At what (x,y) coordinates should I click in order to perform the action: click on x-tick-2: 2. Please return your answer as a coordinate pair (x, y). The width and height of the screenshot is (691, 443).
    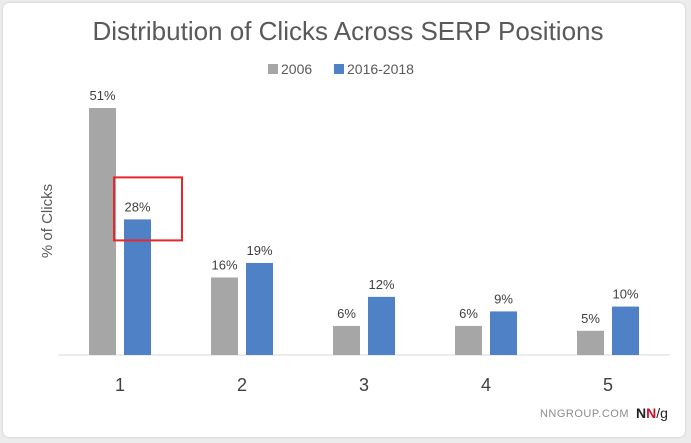
    Looking at the image, I should click on (242, 385).